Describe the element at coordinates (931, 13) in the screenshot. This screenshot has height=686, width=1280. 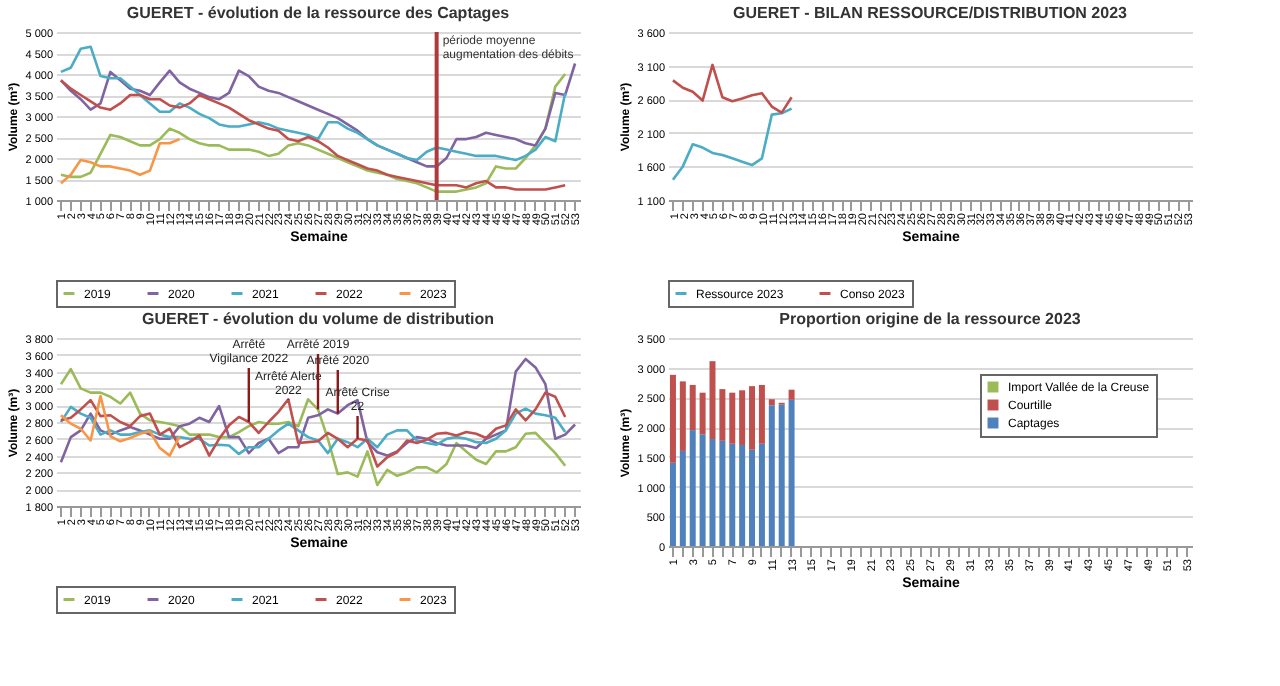
I see `chart-title: GUERET - BILAN RESSOURCE/DISTRIBUTION 2023` at that location.